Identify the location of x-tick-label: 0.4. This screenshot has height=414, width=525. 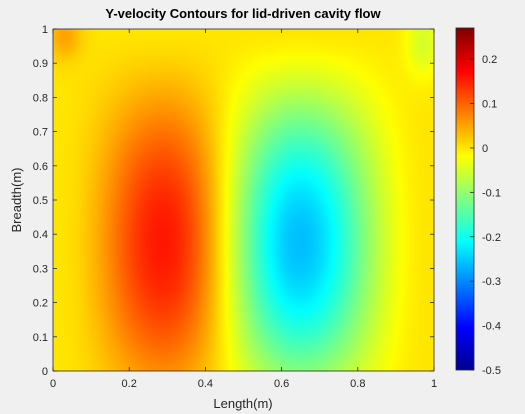
(205, 384).